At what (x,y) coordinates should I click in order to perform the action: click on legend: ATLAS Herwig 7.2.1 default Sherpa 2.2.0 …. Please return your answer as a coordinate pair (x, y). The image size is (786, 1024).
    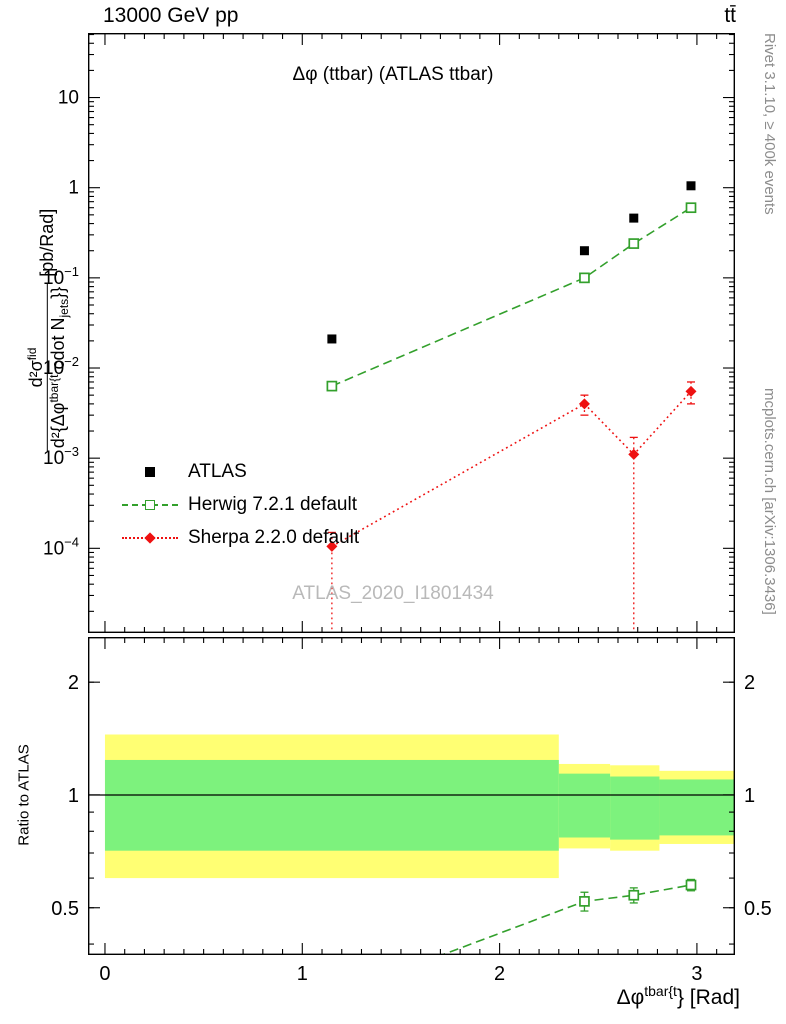
    Looking at the image, I should click on (240, 504).